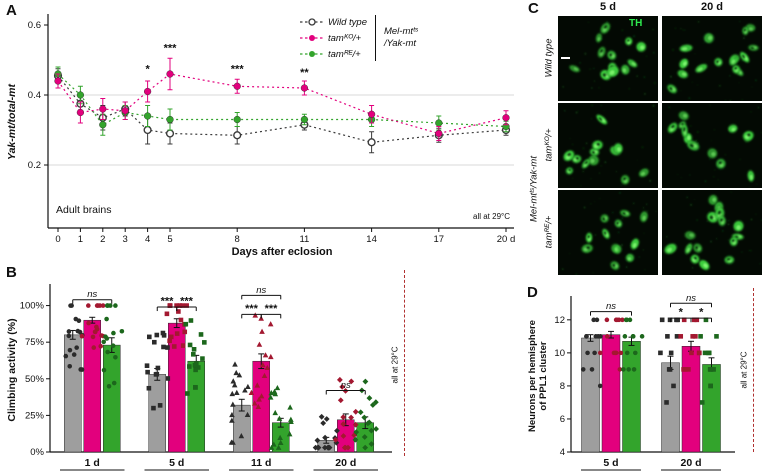 The image size is (765, 476). Describe the element at coordinates (35, 379) in the screenshot. I see `svg-text: 50%` at that location.